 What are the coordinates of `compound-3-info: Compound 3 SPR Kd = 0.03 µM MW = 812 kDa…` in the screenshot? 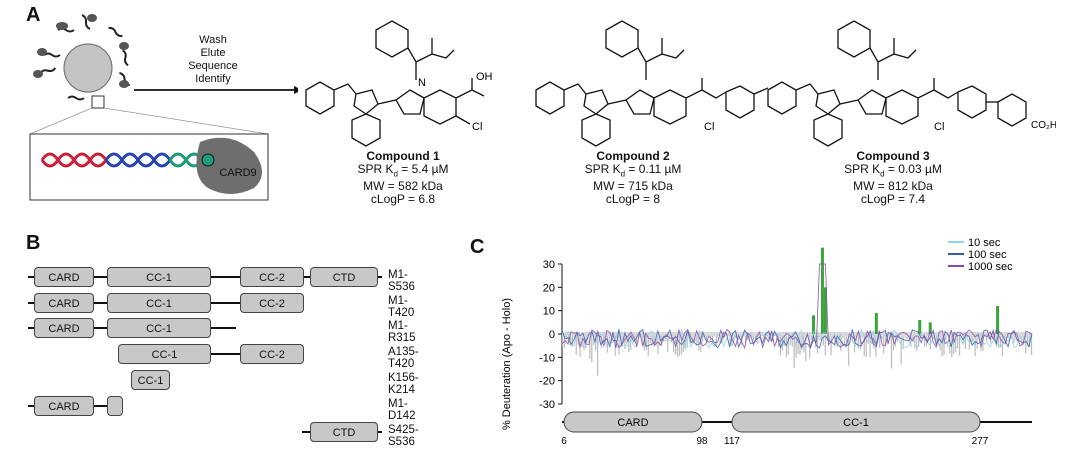 It's located at (893, 178).